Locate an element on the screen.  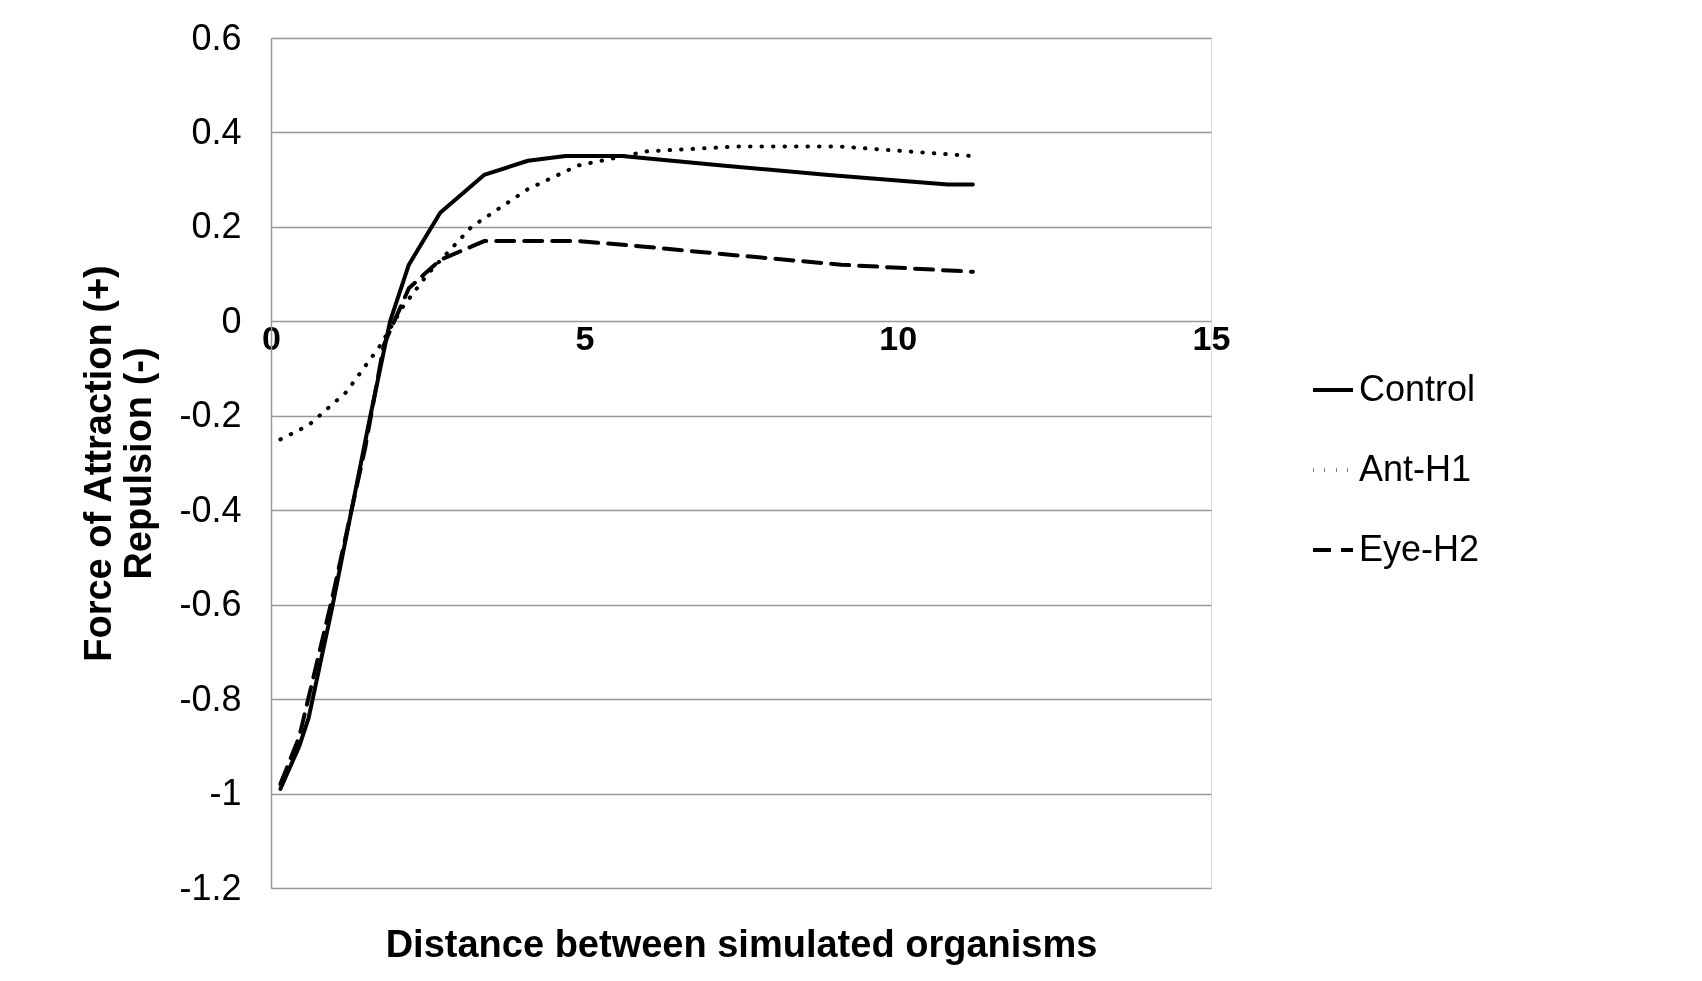
y-tick-label: -1 is located at coordinates (225, 793).